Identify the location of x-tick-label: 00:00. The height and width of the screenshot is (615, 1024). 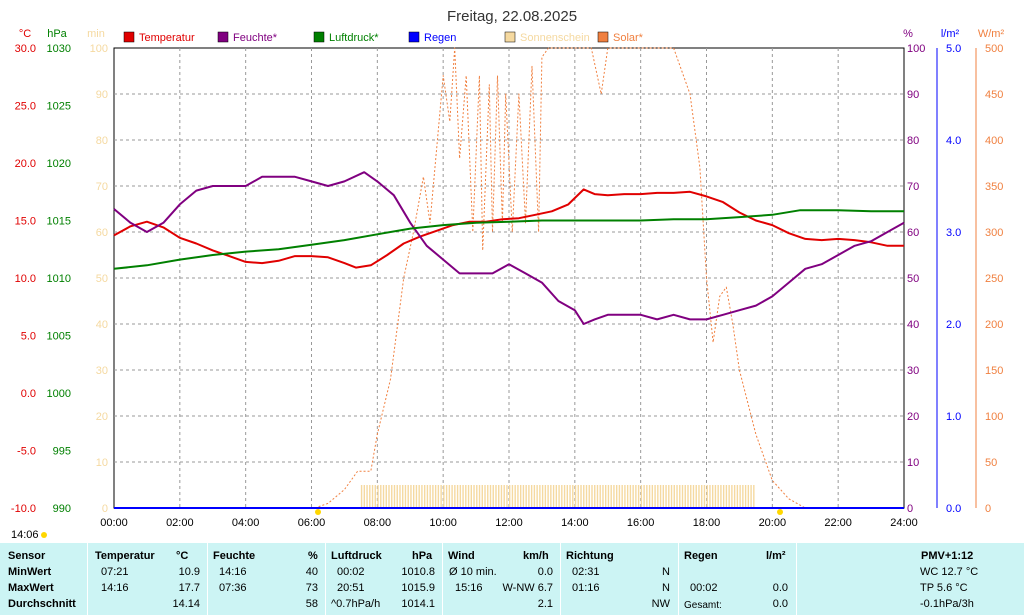
(114, 523).